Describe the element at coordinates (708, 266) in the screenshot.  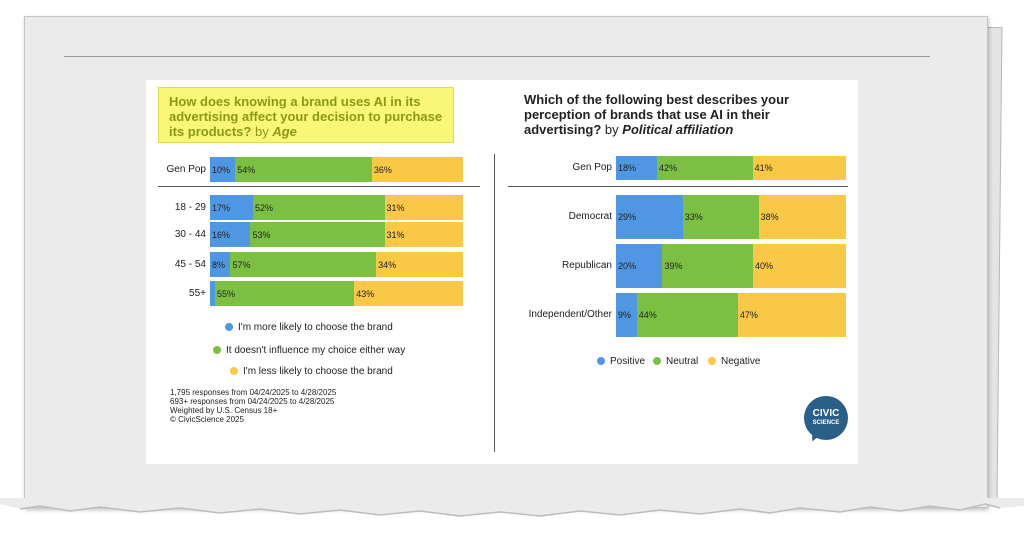
I see `bar-segment: 39%` at that location.